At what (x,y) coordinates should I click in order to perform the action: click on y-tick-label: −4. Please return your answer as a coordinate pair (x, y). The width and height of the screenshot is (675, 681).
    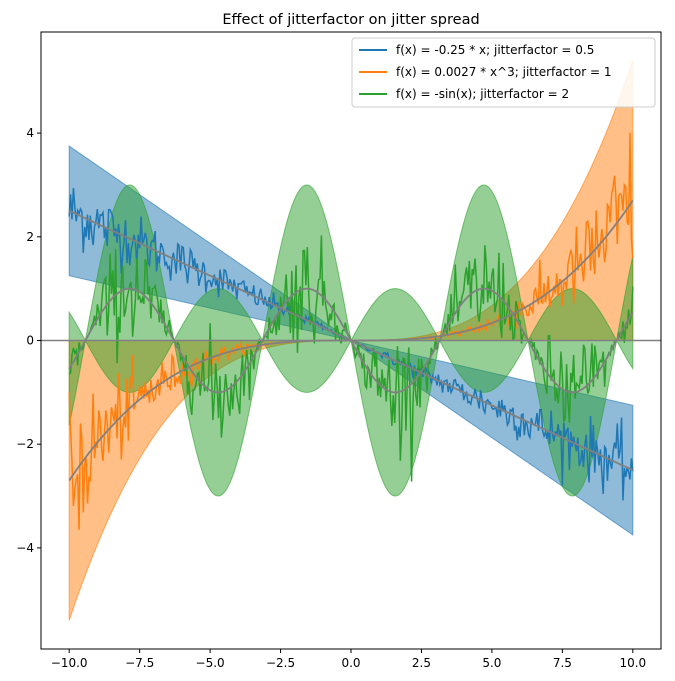
    Looking at the image, I should click on (25, 548).